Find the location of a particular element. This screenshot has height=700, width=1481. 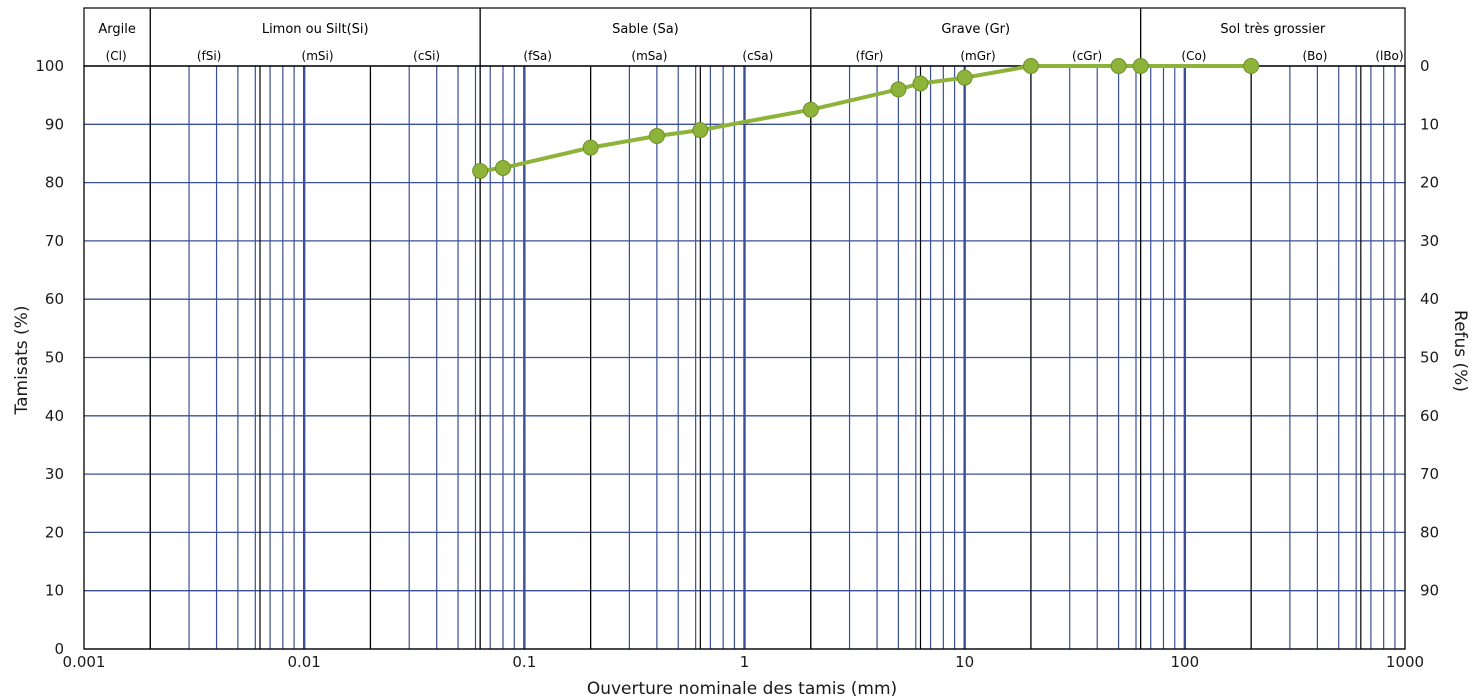

y2-axis-title: Refus (%) is located at coordinates (1460, 351).